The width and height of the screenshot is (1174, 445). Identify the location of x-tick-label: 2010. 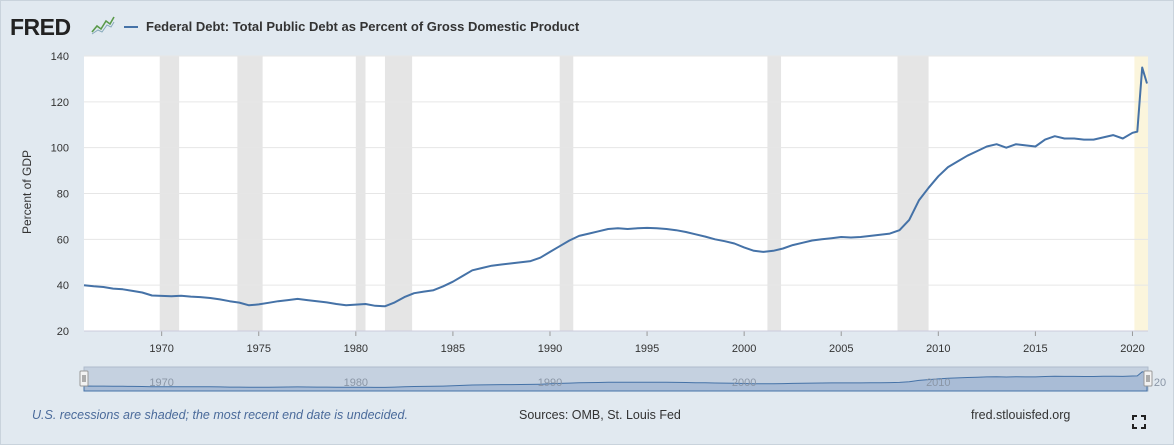
(938, 349).